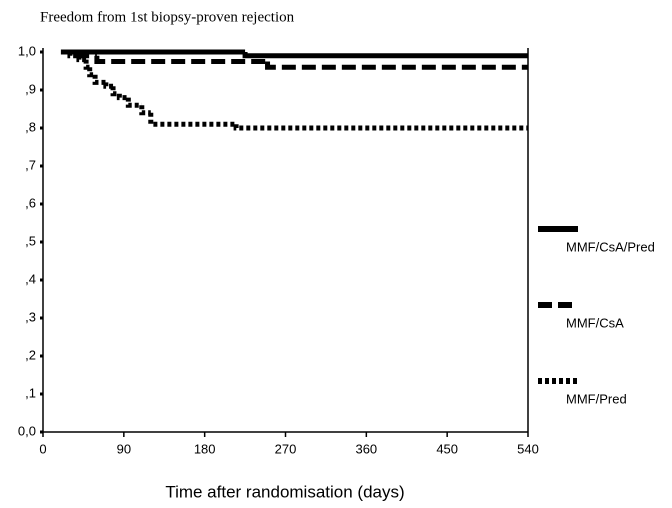 This screenshot has height=508, width=672. What do you see at coordinates (30, 354) in the screenshot?
I see `y-tick-label: ,2` at bounding box center [30, 354].